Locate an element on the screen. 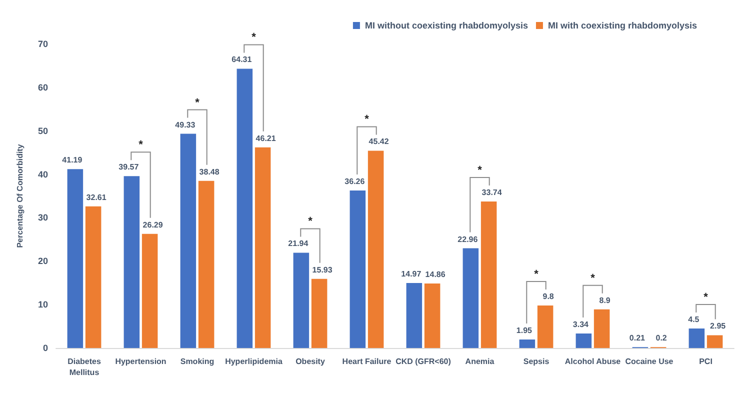 The height and width of the screenshot is (396, 750). x-tick-label: Obesity is located at coordinates (311, 361).